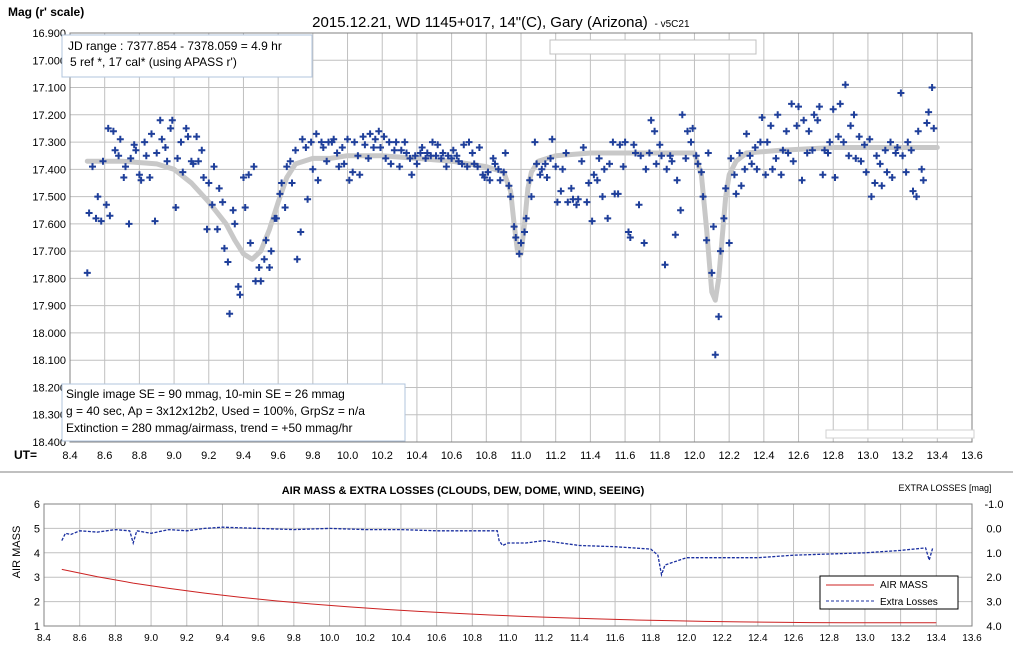 This screenshot has height=652, width=1013. What do you see at coordinates (579, 638) in the screenshot?
I see `bottom-x-tick-label: 11.4` at bounding box center [579, 638].